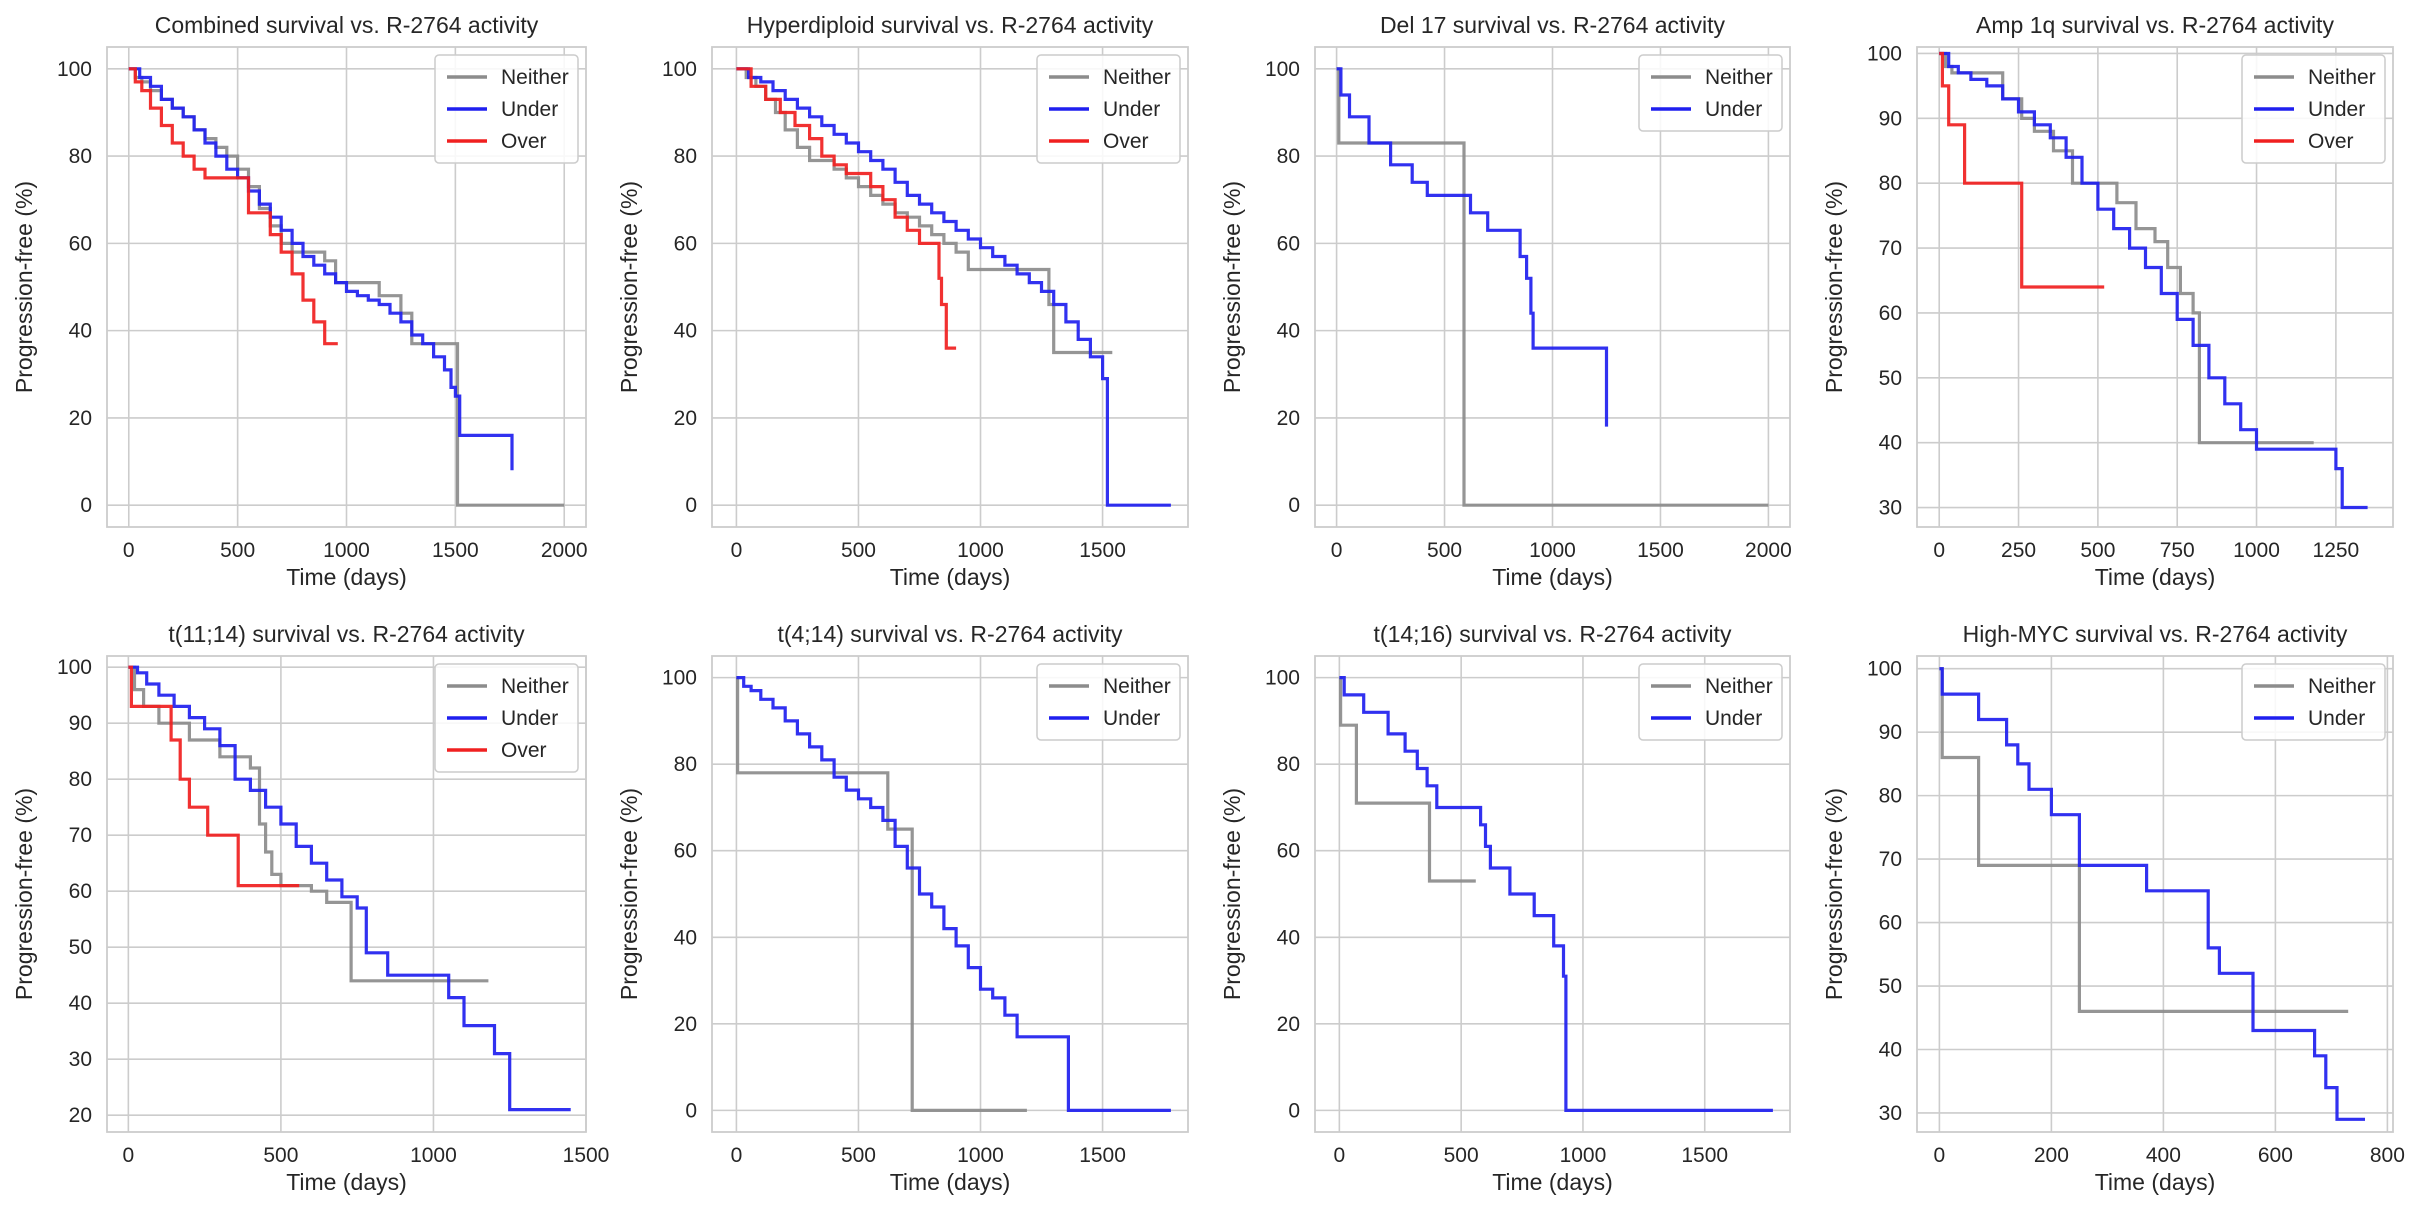 The width and height of the screenshot is (2418, 1223). Describe the element at coordinates (1890, 859) in the screenshot. I see `y-tick-label: 70` at that location.